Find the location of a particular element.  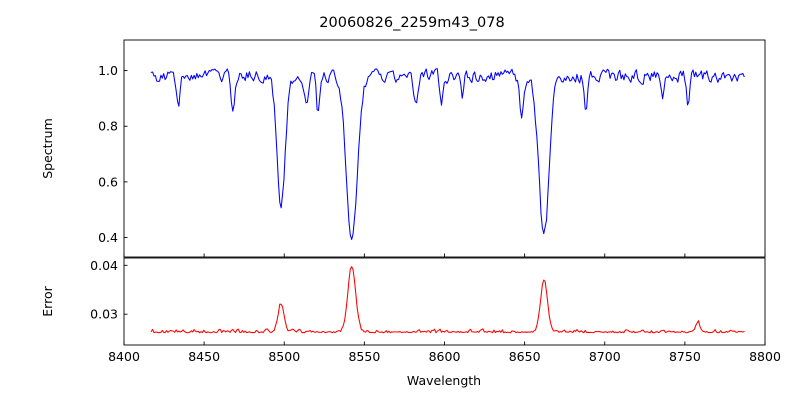

x-axis-label: Wavelength is located at coordinates (444, 380).